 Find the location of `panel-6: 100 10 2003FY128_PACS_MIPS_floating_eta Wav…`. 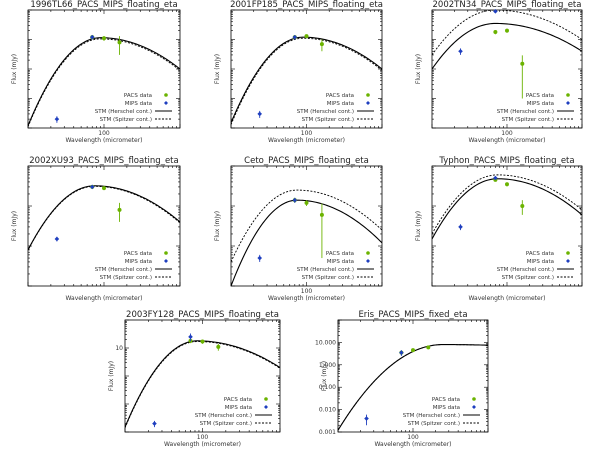

panel-6: 100 10 2003FY128_PACS_MIPS_floating_eta Wav… is located at coordinates (194, 379).